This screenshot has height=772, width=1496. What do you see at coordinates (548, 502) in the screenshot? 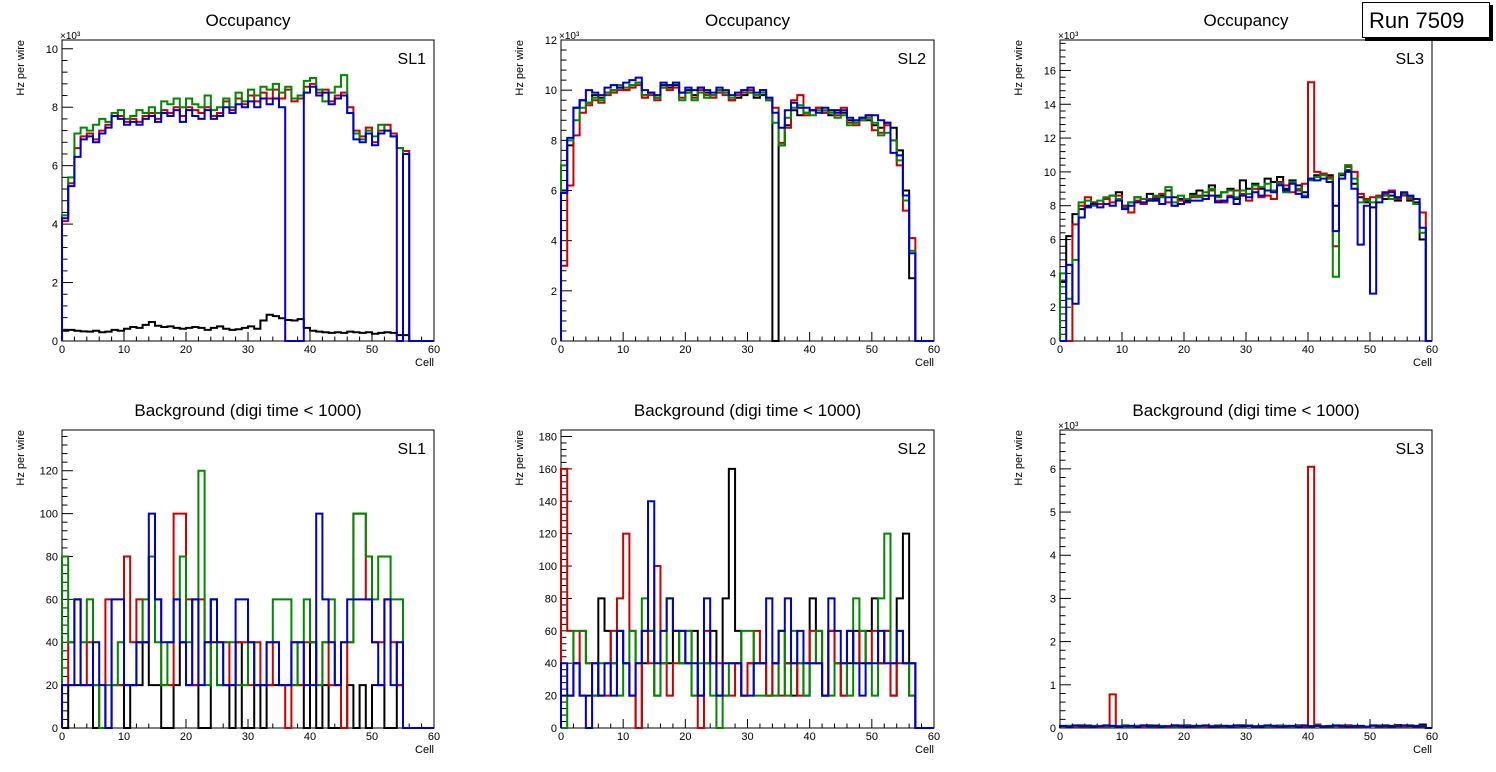
I see `y-tick-label: 140` at bounding box center [548, 502].